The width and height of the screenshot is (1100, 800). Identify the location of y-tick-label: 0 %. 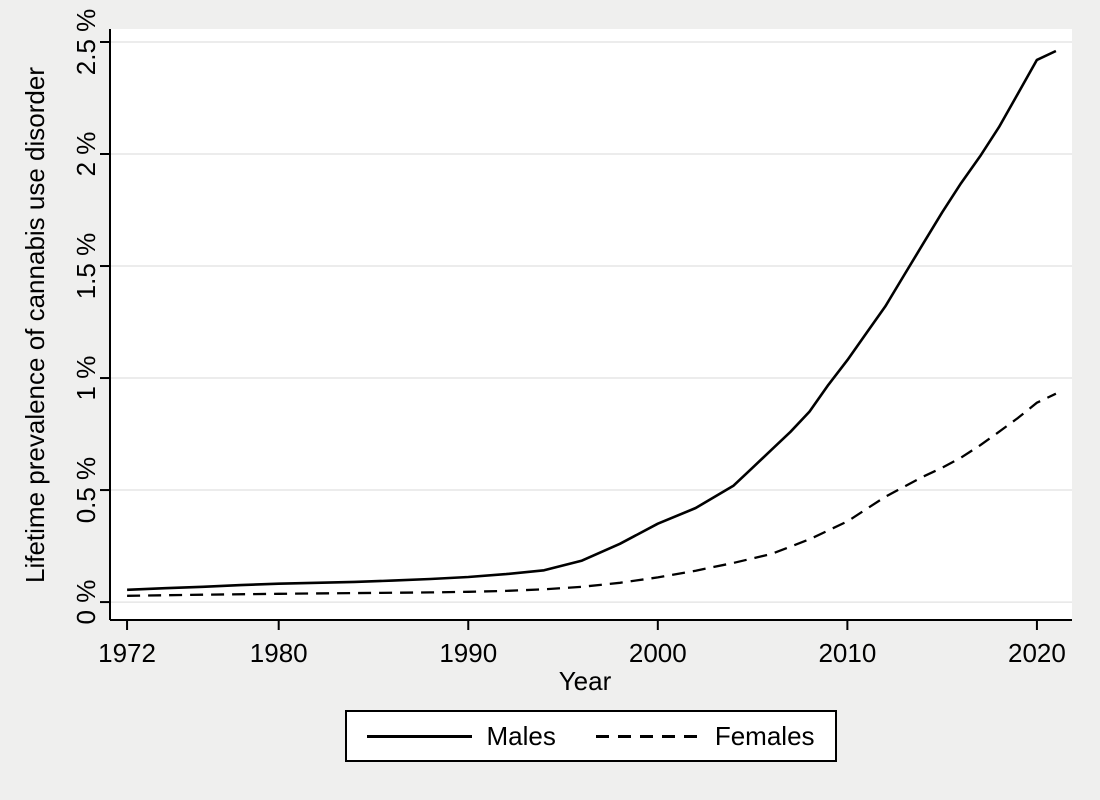
(86, 602).